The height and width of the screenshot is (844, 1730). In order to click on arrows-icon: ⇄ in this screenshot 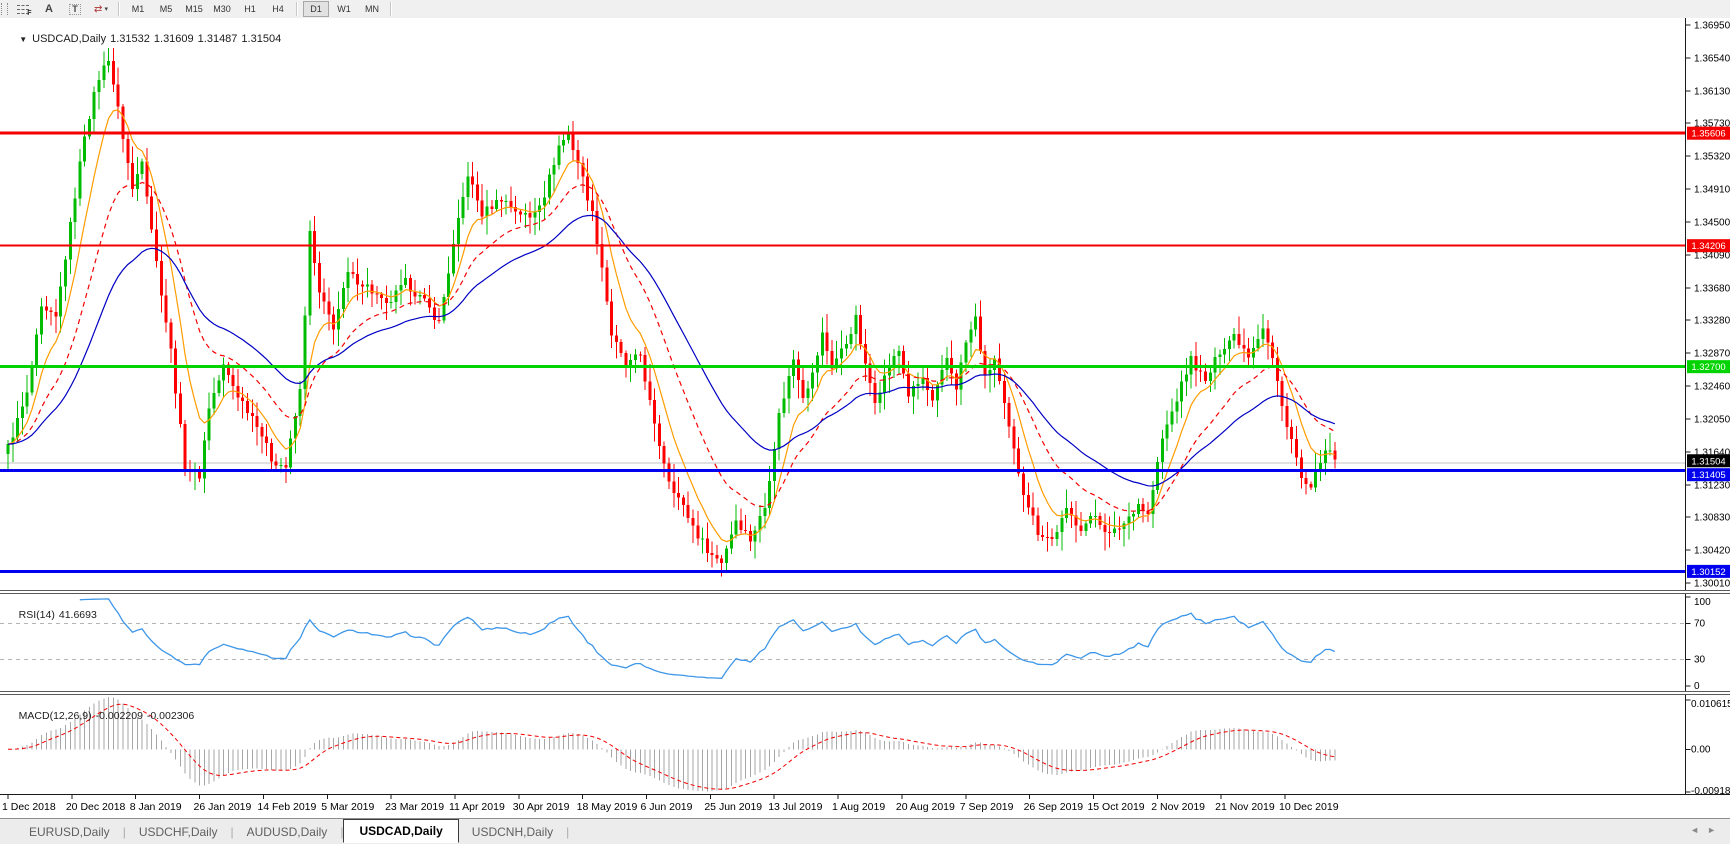, I will do `click(98, 9)`.